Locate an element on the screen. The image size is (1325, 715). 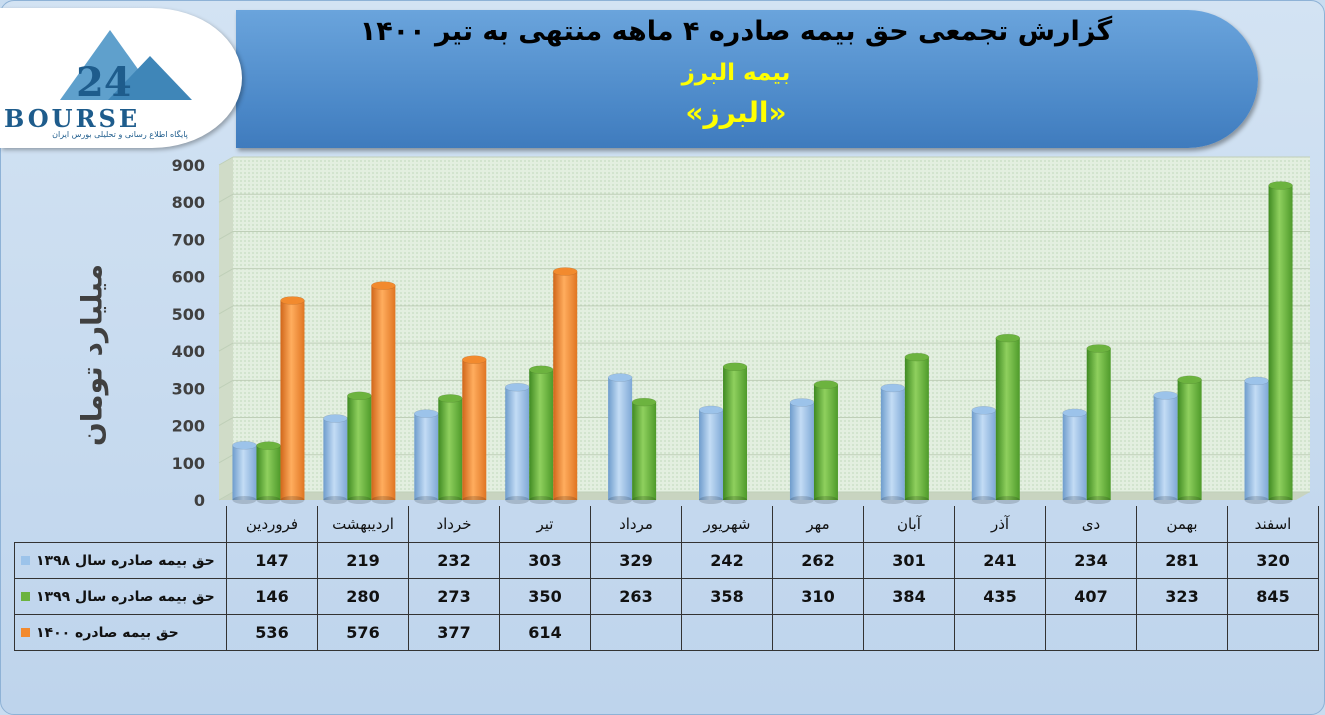
data-label: 377 is located at coordinates (454, 632).